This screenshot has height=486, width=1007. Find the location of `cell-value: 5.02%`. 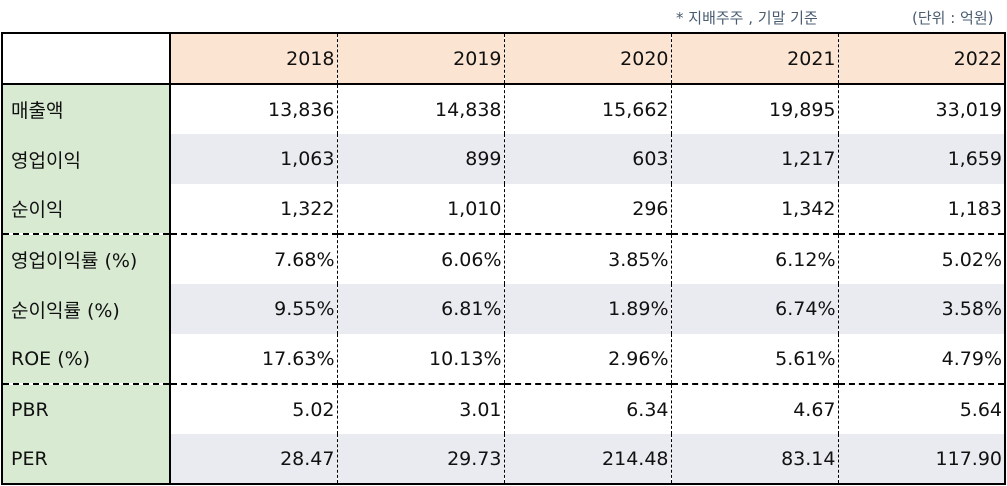

cell-value: 5.02% is located at coordinates (921, 258).